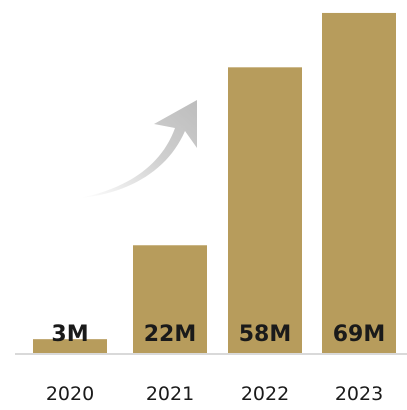 The image size is (407, 410). I want to click on x-tick-label-2022: 2022, so click(265, 394).